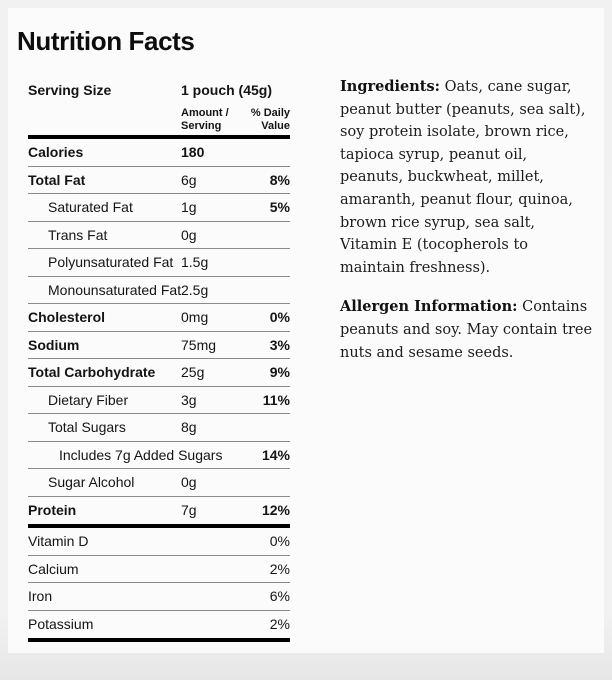 The width and height of the screenshot is (612, 680). What do you see at coordinates (70, 90) in the screenshot?
I see `serving-size-label: Serving Size` at bounding box center [70, 90].